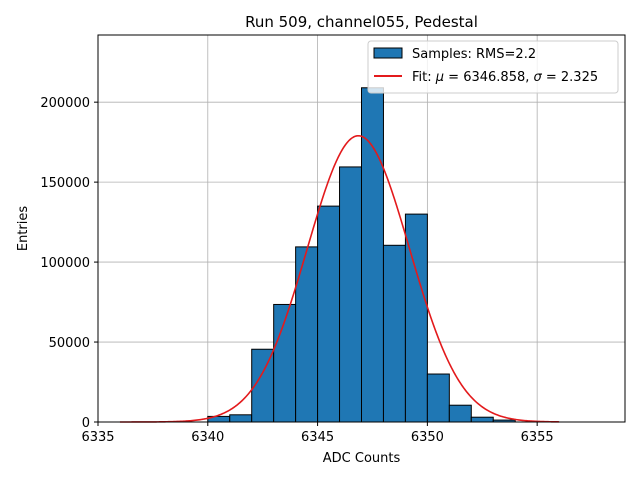  What do you see at coordinates (424, 77) in the screenshot?
I see `legend-fit-prefix: Fit:` at bounding box center [424, 77].